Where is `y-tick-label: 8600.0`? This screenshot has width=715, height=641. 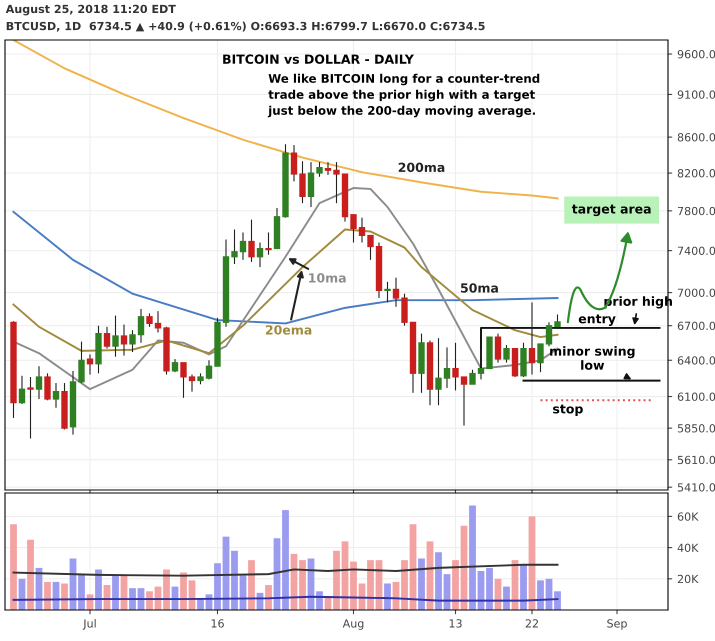
y-tick-label: 8600.0 is located at coordinates (696, 137).